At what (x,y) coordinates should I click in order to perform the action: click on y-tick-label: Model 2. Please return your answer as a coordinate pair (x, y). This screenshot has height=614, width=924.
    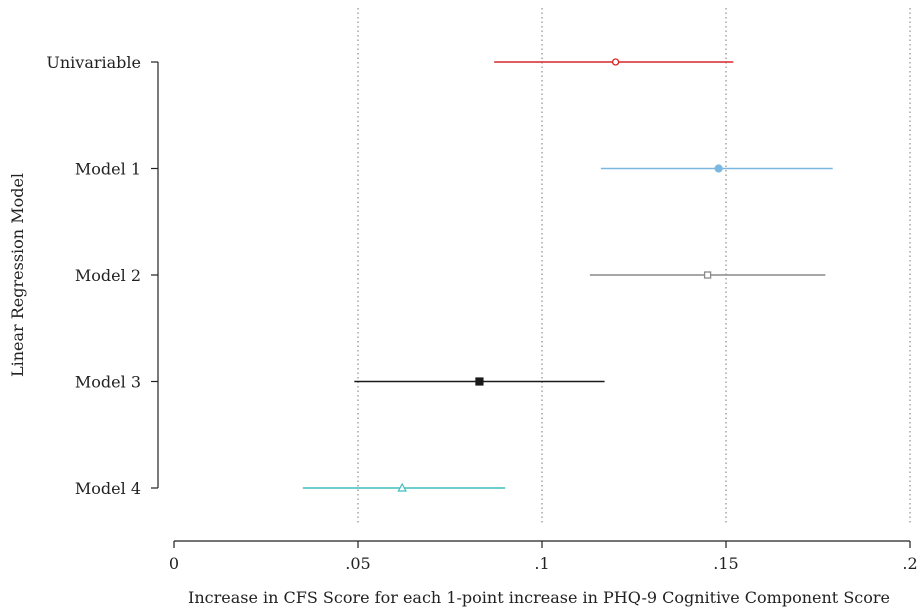
    Looking at the image, I should click on (108, 275).